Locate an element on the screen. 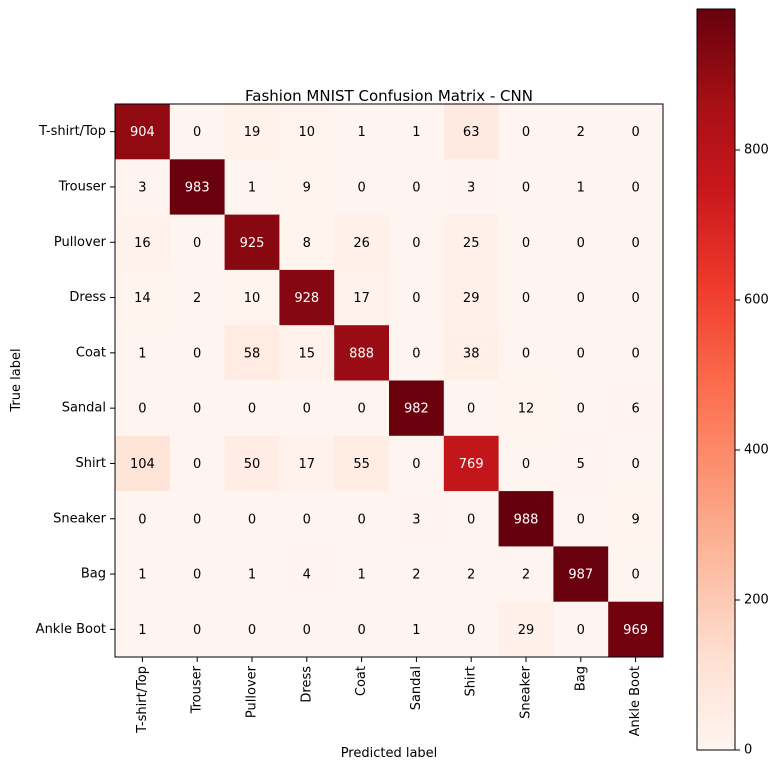 The width and height of the screenshot is (780, 773). cell-value-label: 969 is located at coordinates (635, 630).